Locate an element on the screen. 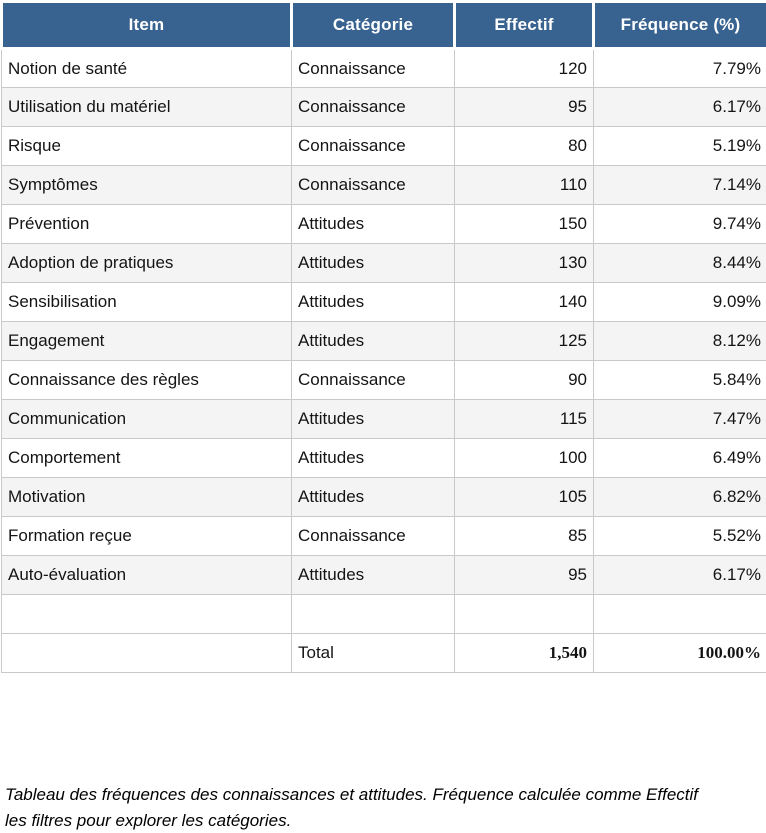  empty-row is located at coordinates (383, 614).